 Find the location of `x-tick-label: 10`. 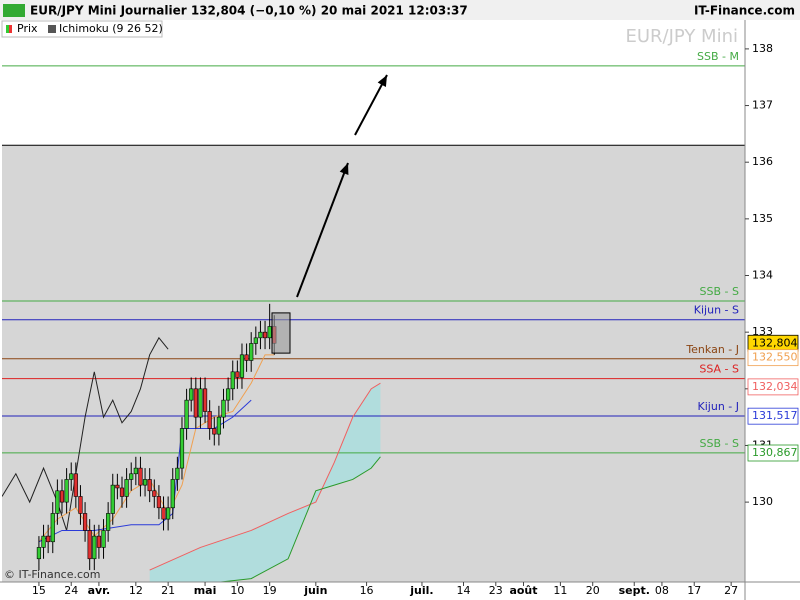

x-tick-label: 10 is located at coordinates (237, 590).